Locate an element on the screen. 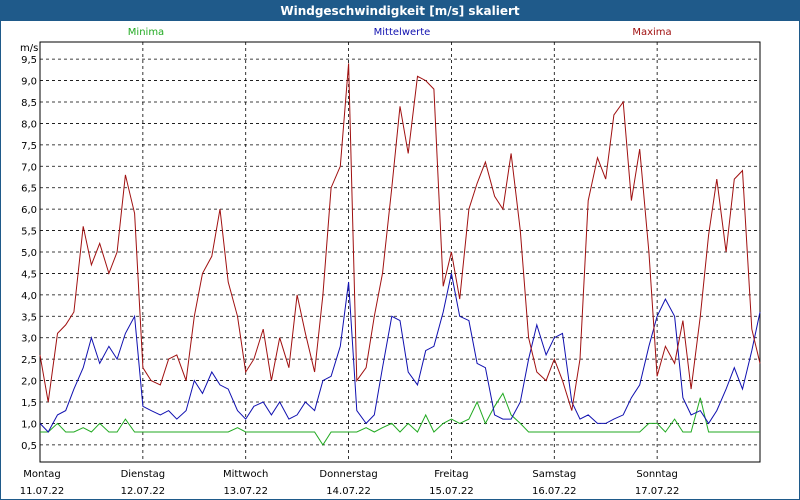 The image size is (800, 500). y-tick-label: 9,0 is located at coordinates (29, 82).